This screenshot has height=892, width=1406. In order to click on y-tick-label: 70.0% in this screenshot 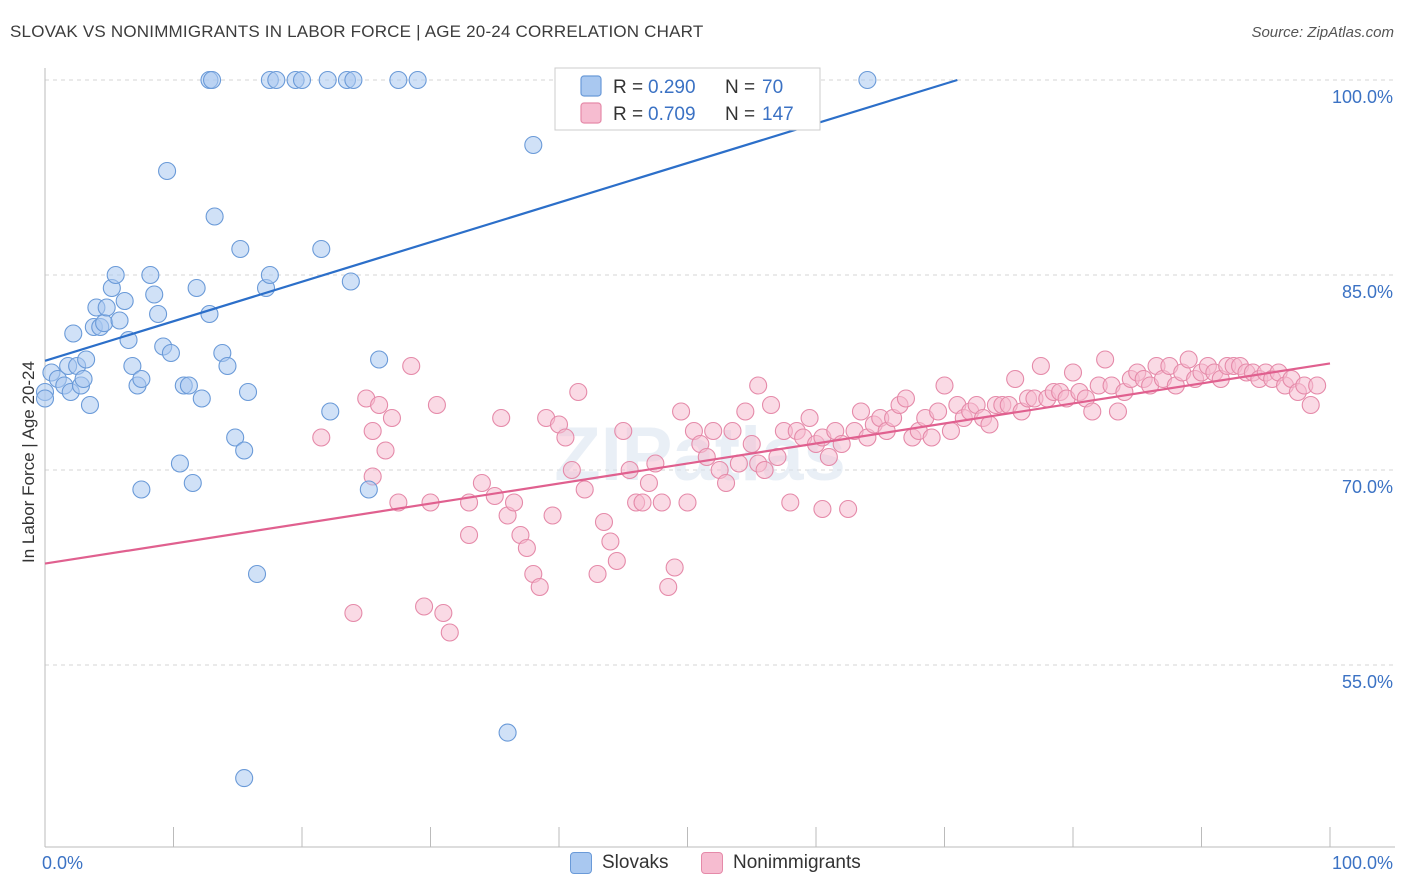, I will do `click(1367, 487)`.